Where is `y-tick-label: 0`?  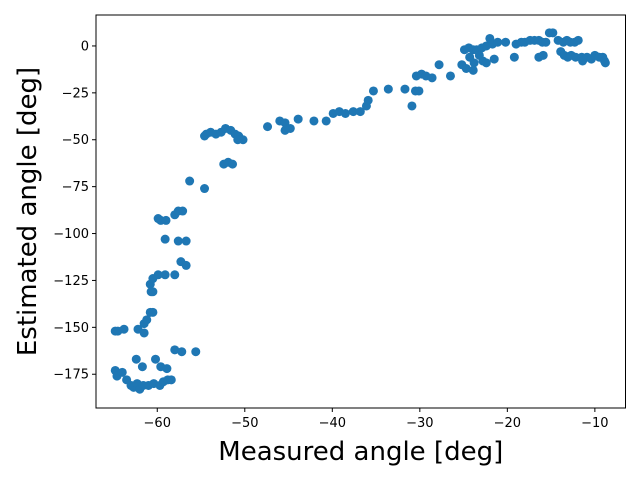 y-tick-label: 0 is located at coordinates (85, 46).